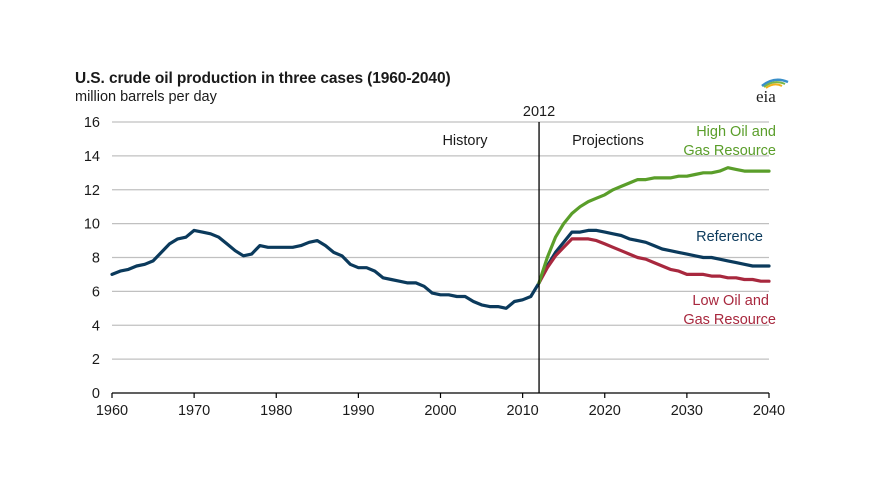 The height and width of the screenshot is (489, 875). Describe the element at coordinates (608, 141) in the screenshot. I see `projections-label: Projections` at that location.